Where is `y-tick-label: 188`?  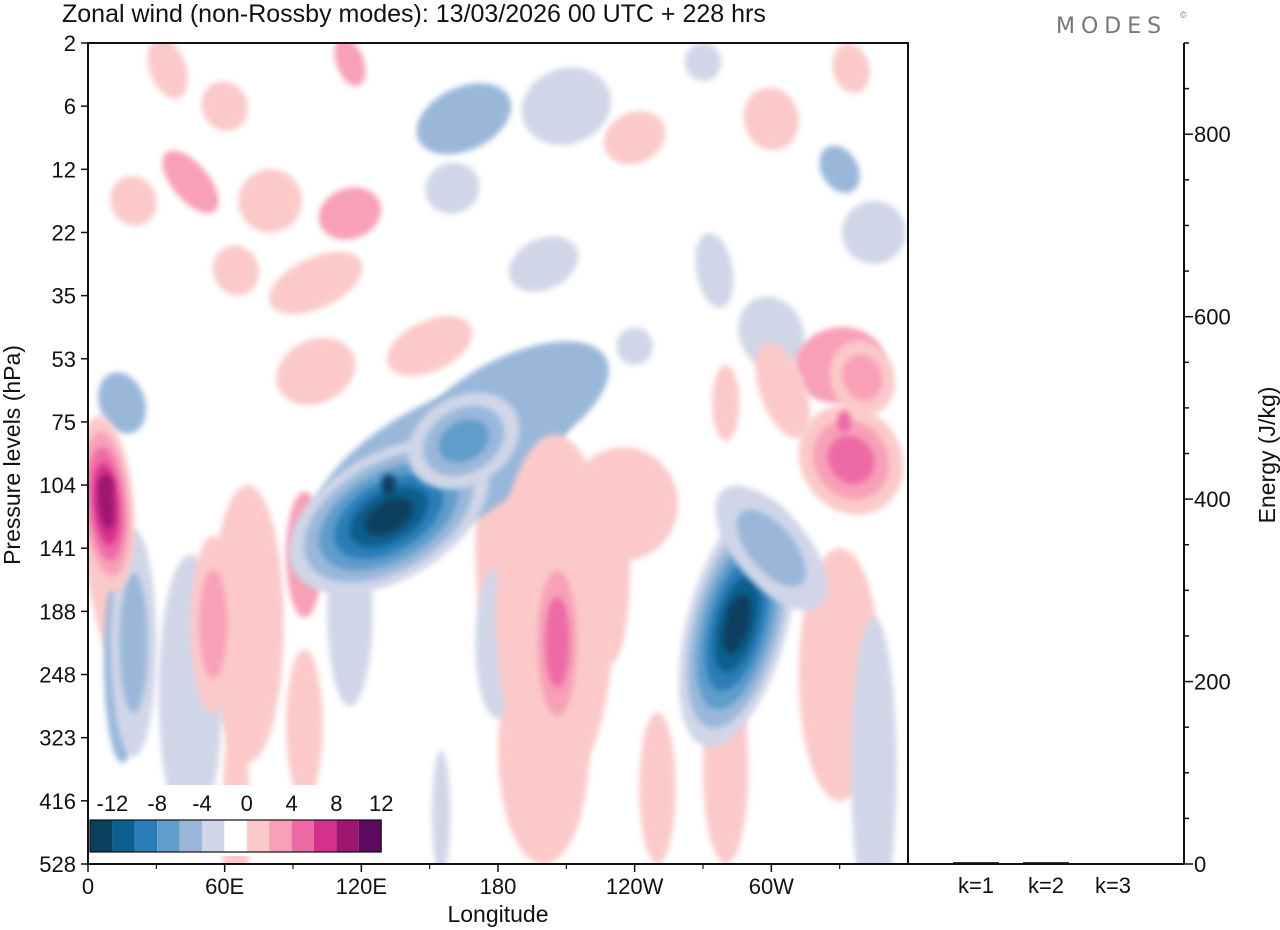
y-tick-label: 188 is located at coordinates (57, 611).